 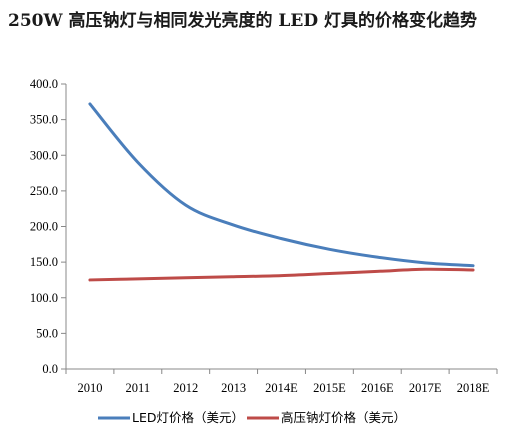 I want to click on y-tick-label: 0.0, so click(x=50, y=369).